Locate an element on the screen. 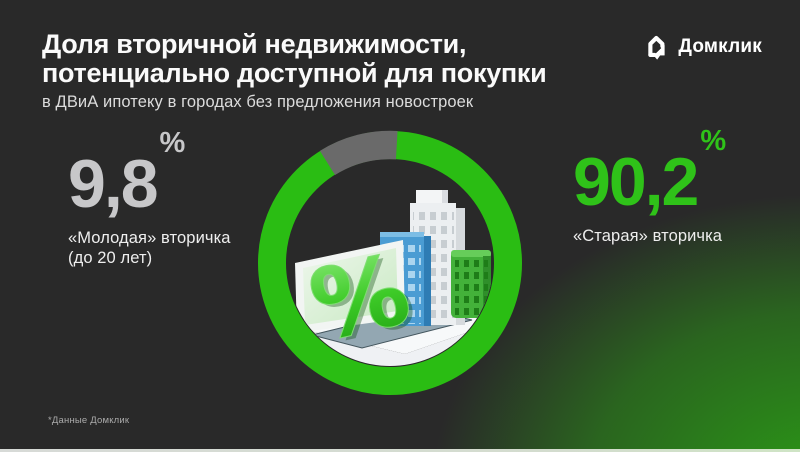  center-illustration: % % is located at coordinates (390, 278).